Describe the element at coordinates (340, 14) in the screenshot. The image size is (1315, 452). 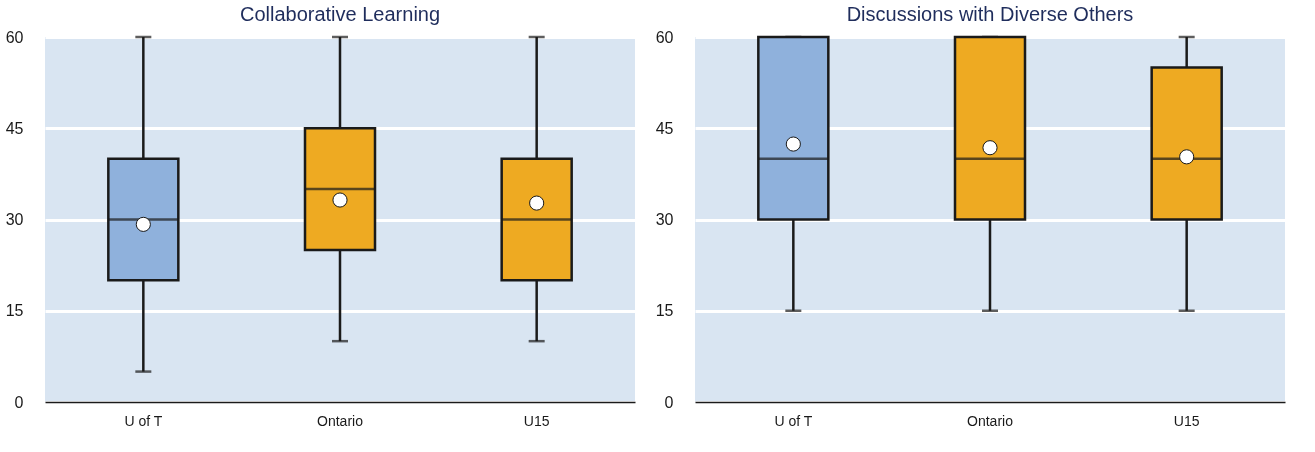
I see `chart-title: Collaborative Learning` at that location.